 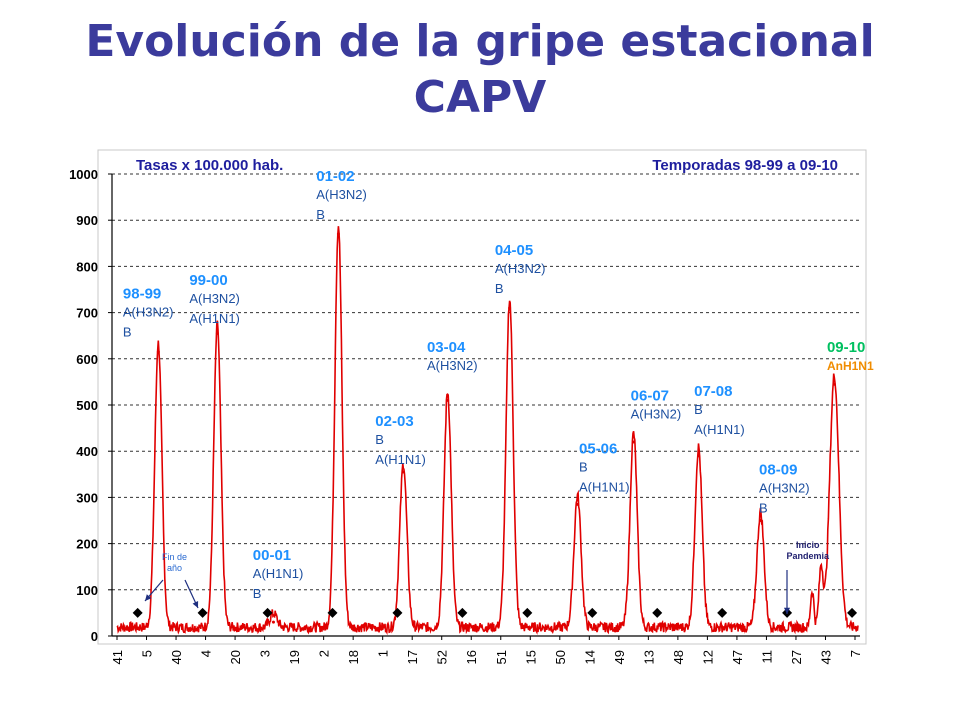 I want to click on virus-label: AnH1N1, so click(x=850, y=366).